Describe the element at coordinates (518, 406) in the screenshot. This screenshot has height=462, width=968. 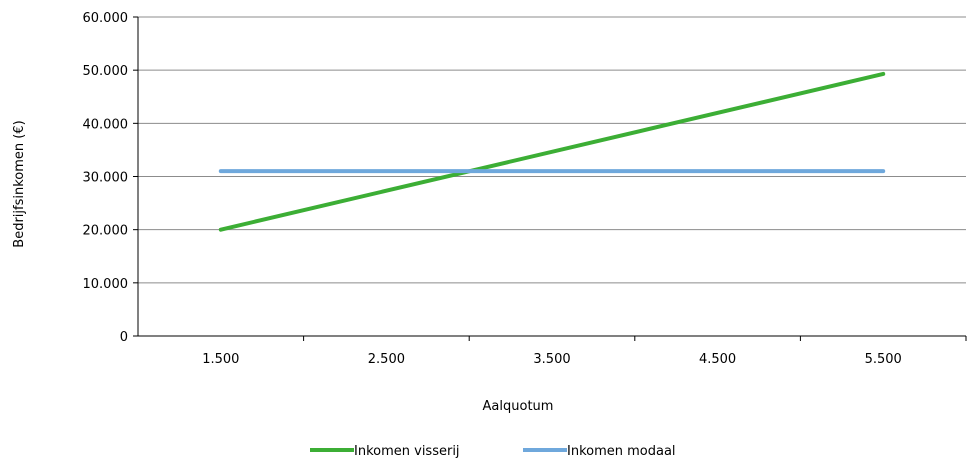
I see `x-axis-title: Aalquotum` at that location.